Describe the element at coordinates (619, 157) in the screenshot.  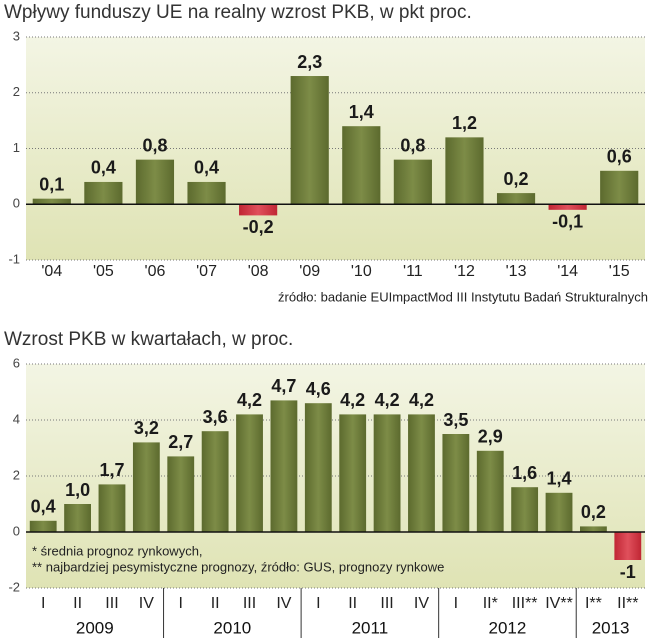
I see `value-label: 0,6` at that location.